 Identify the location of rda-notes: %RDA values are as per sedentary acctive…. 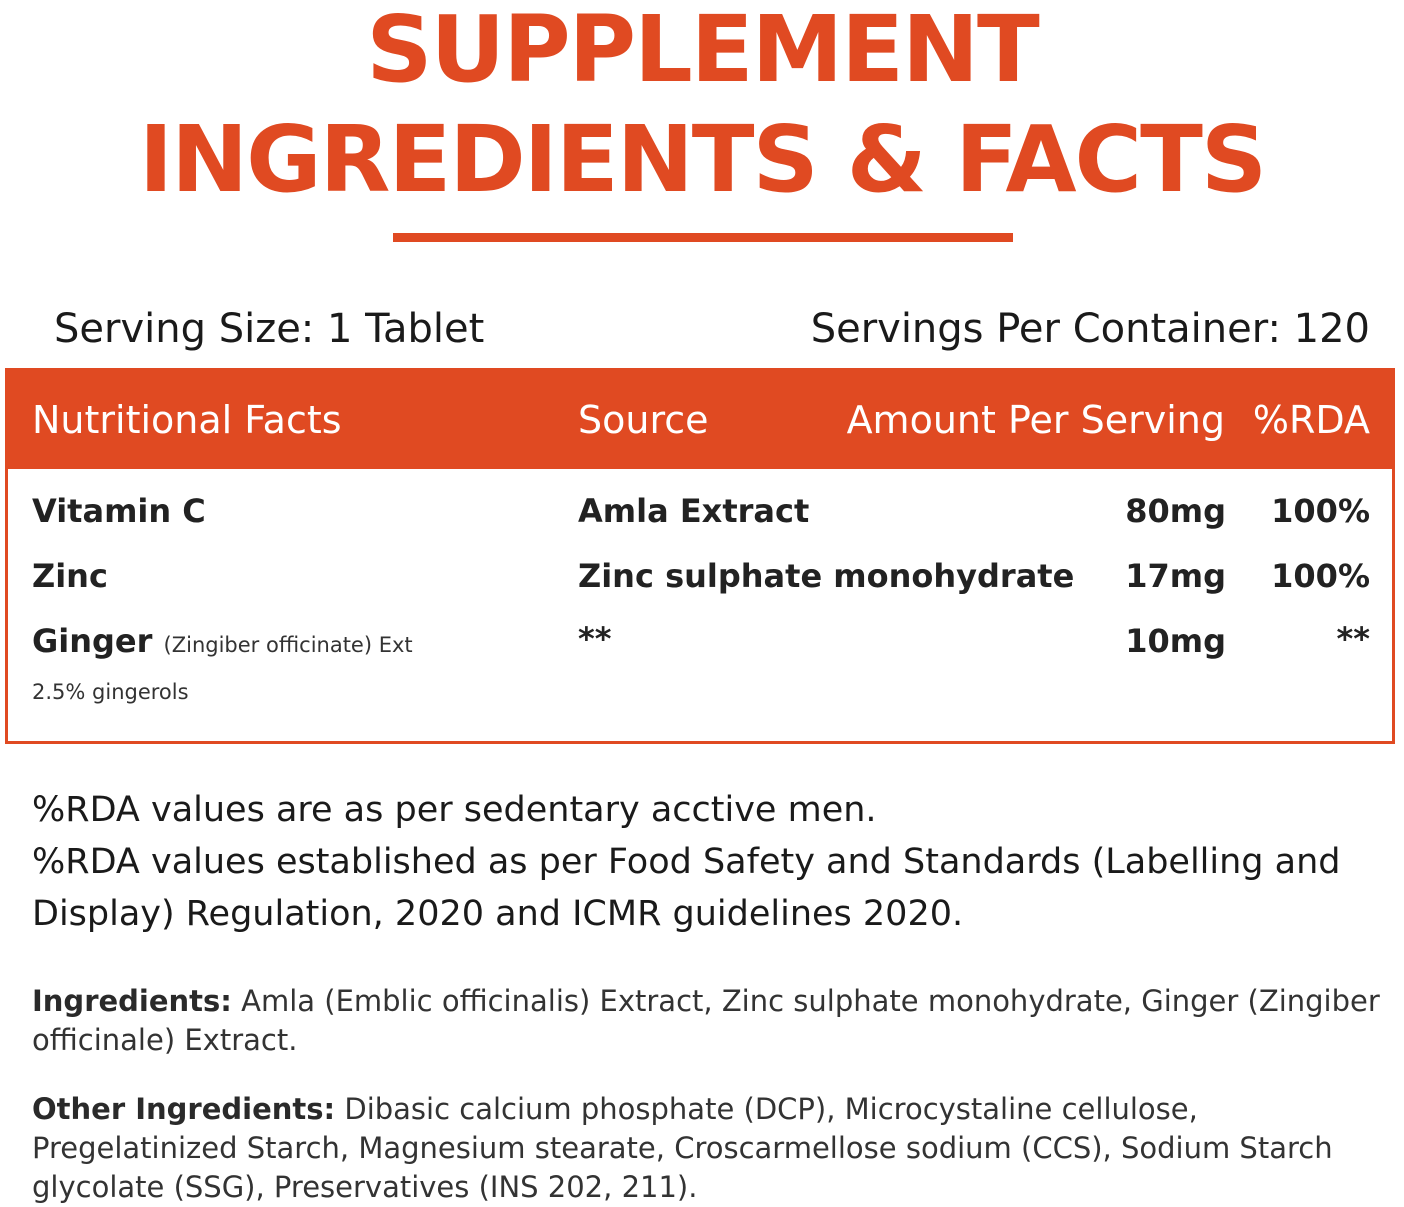
(702, 862).